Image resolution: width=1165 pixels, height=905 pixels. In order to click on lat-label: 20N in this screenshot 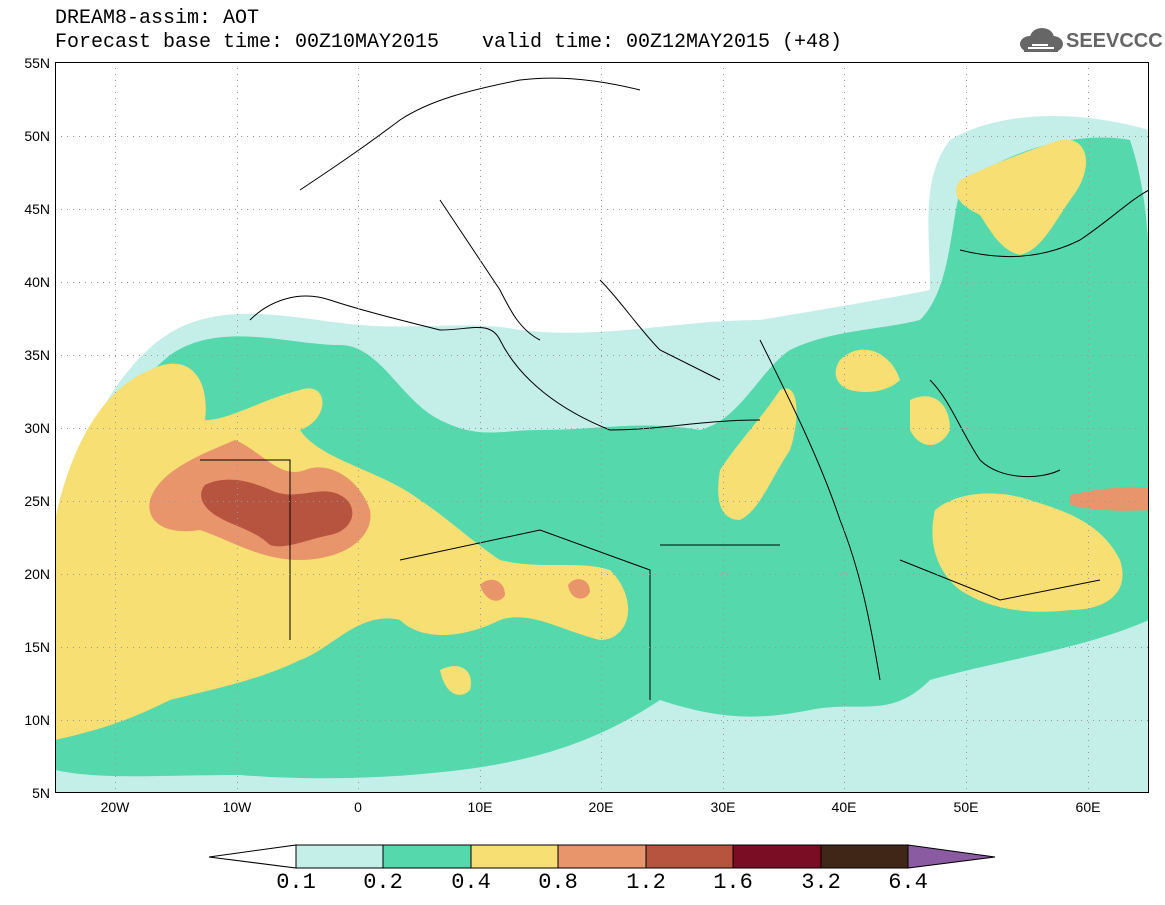, I will do `click(37, 574)`.